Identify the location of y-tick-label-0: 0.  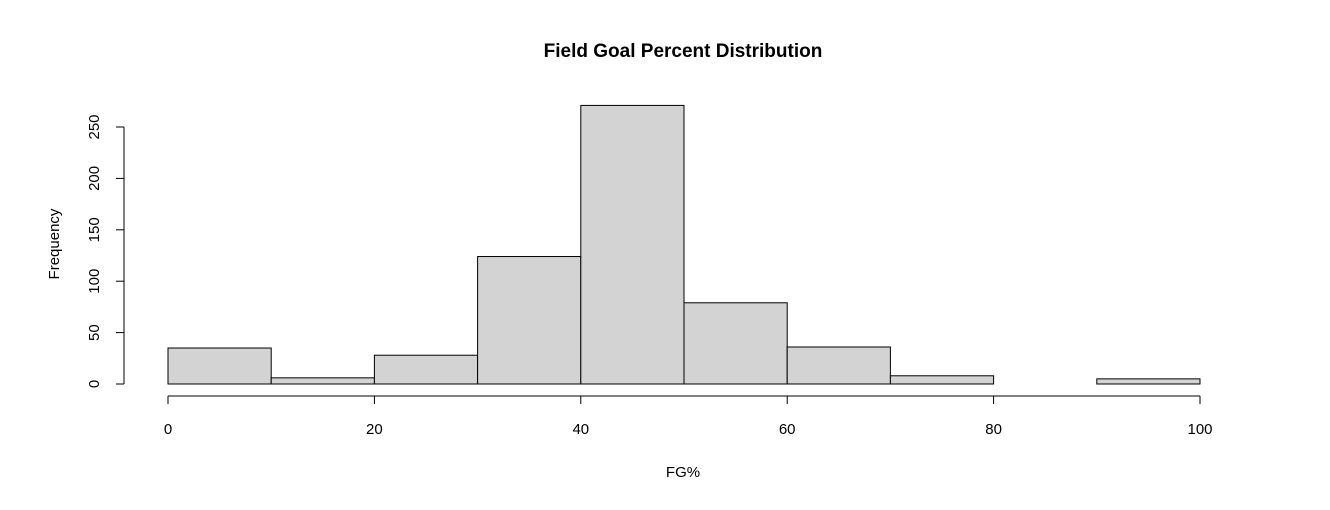
(94, 384).